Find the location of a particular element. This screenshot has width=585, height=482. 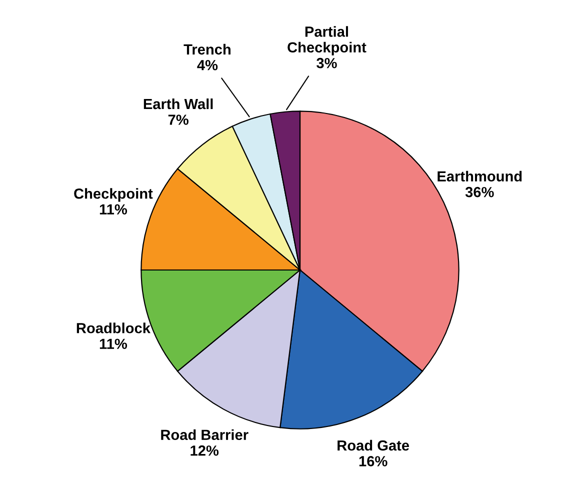

slice-label: Partial Checkpoint is located at coordinates (327, 41).